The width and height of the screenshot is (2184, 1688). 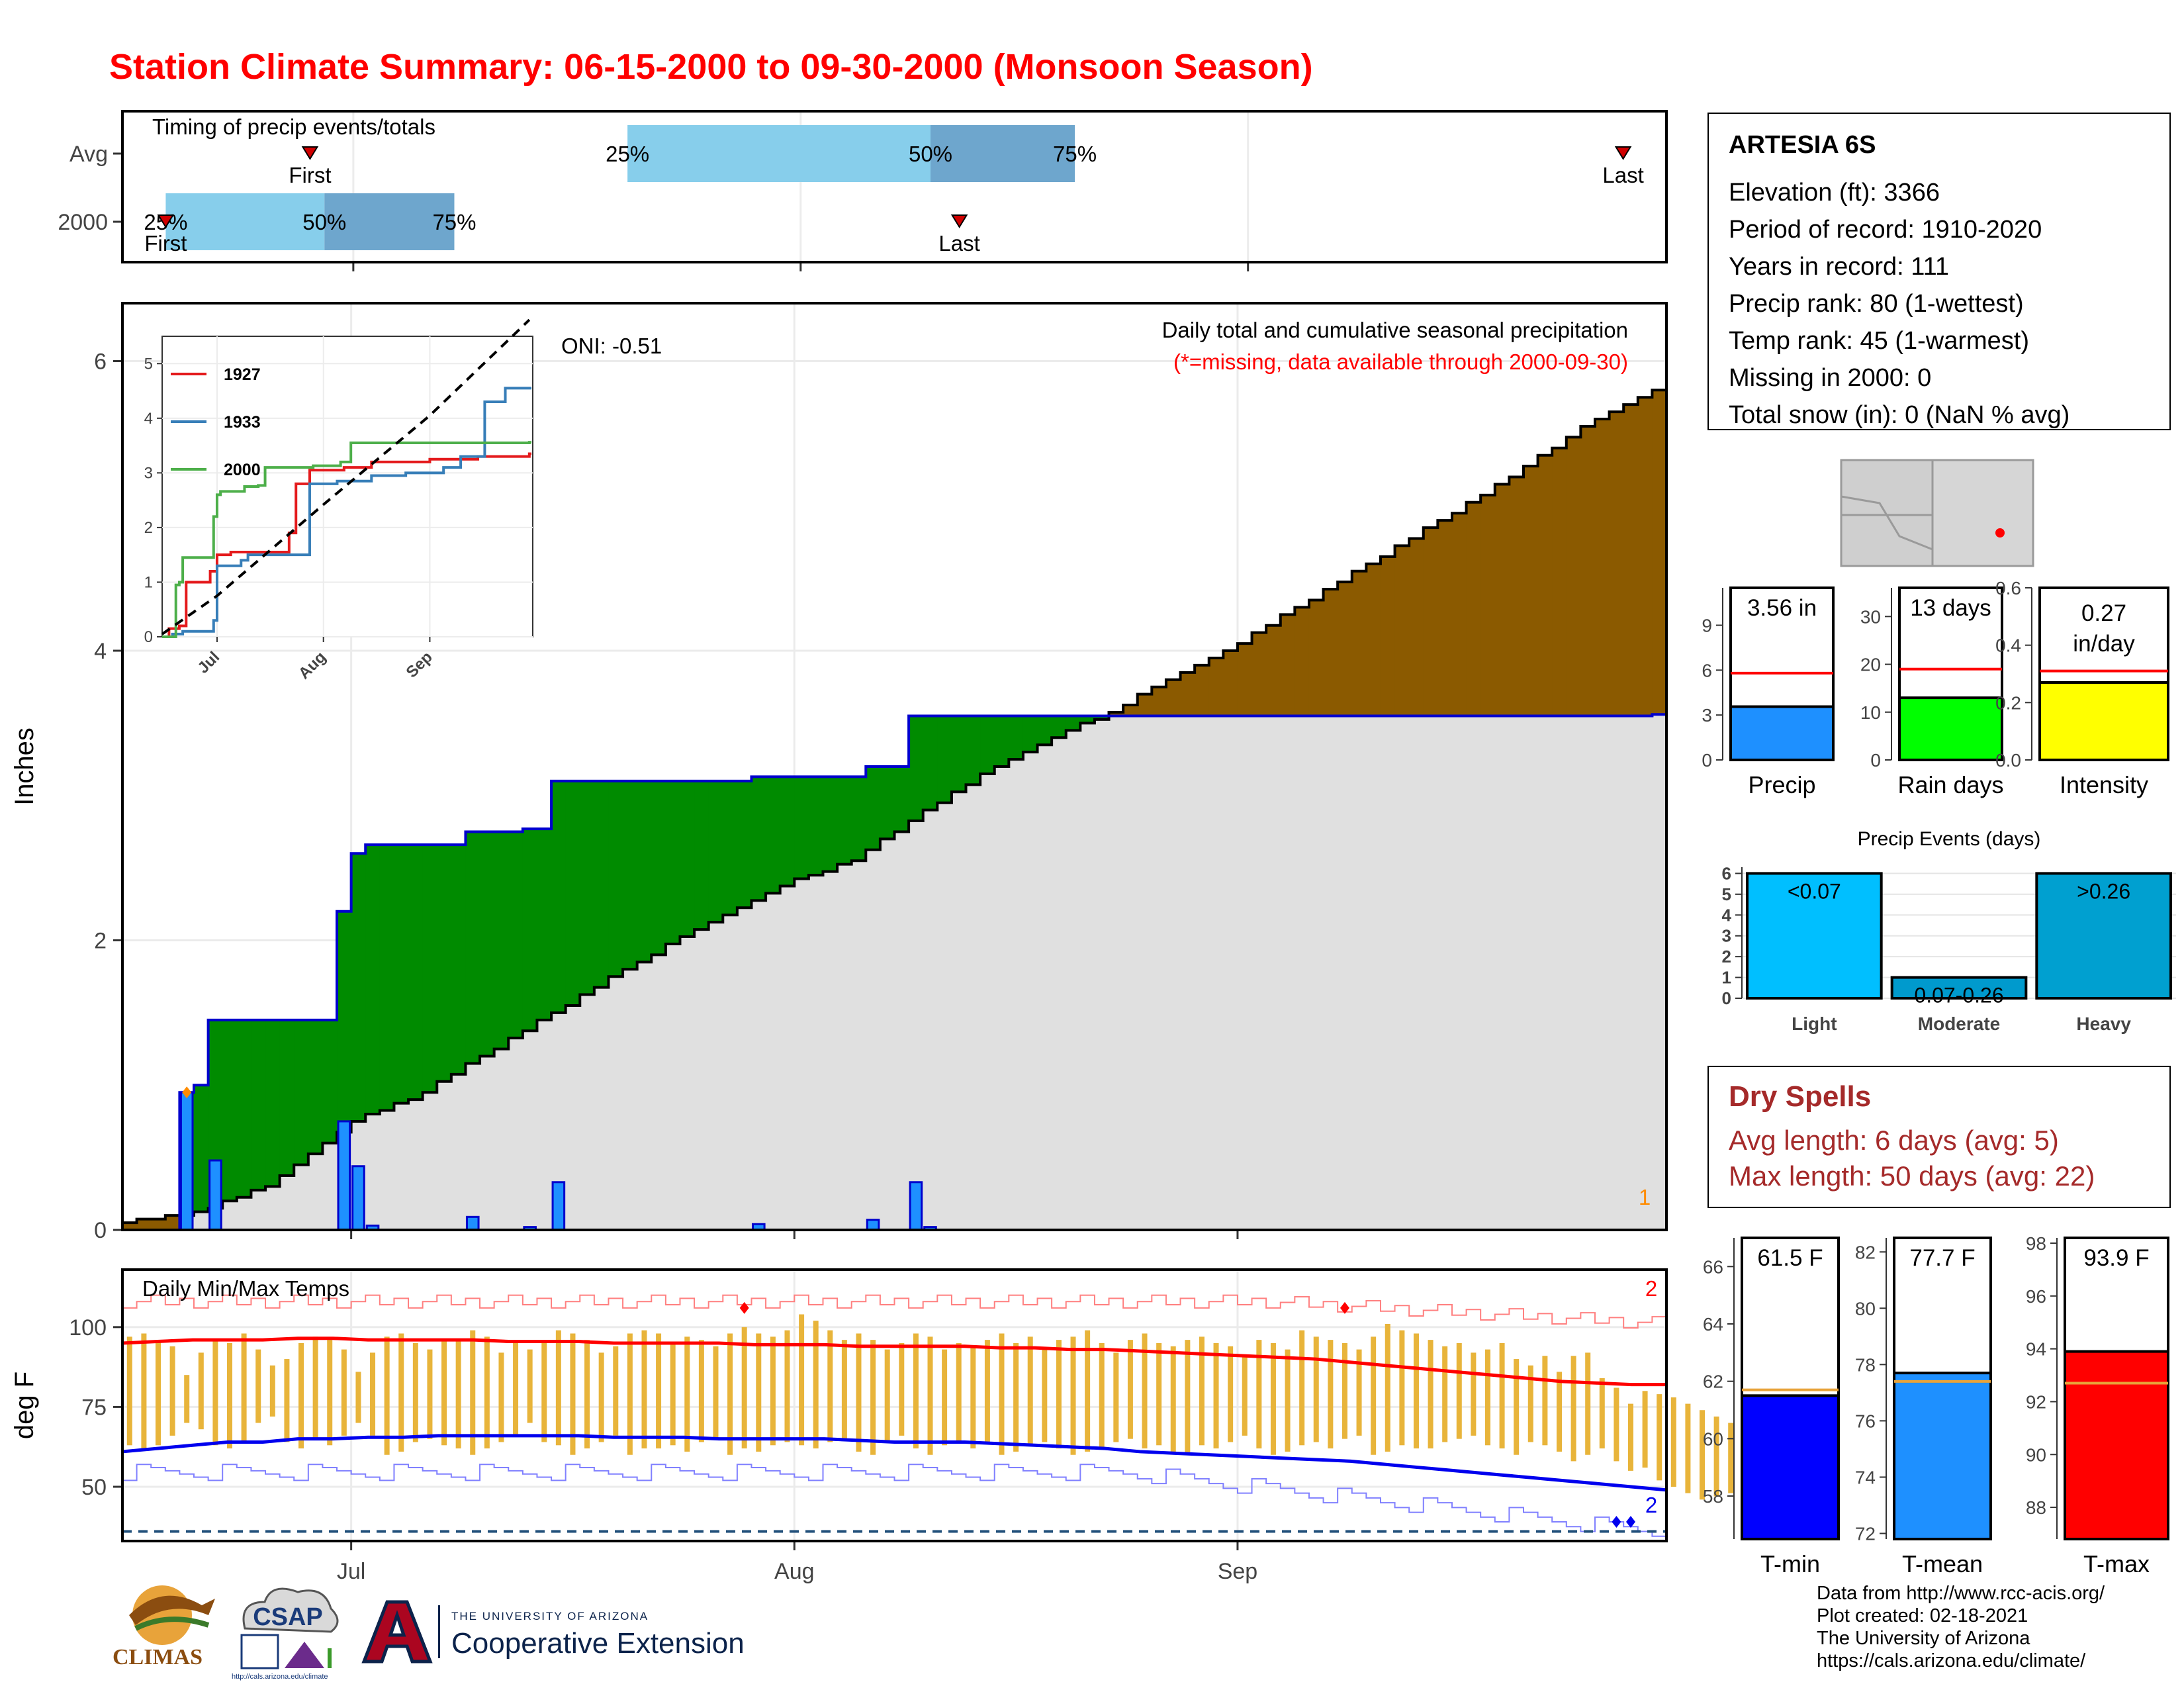 I want to click on normal-tmin-line, so click(x=894, y=1463).